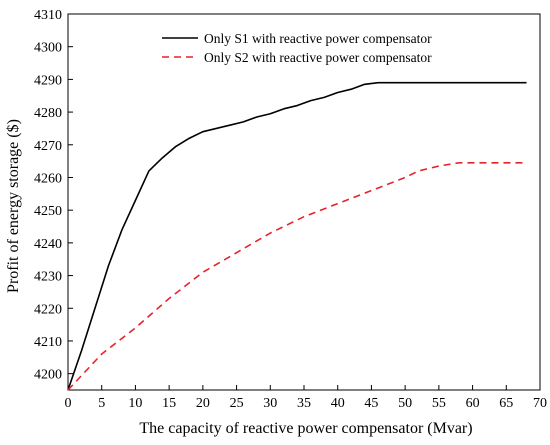  Describe the element at coordinates (135, 403) in the screenshot. I see `x-tick-label: 10` at that location.